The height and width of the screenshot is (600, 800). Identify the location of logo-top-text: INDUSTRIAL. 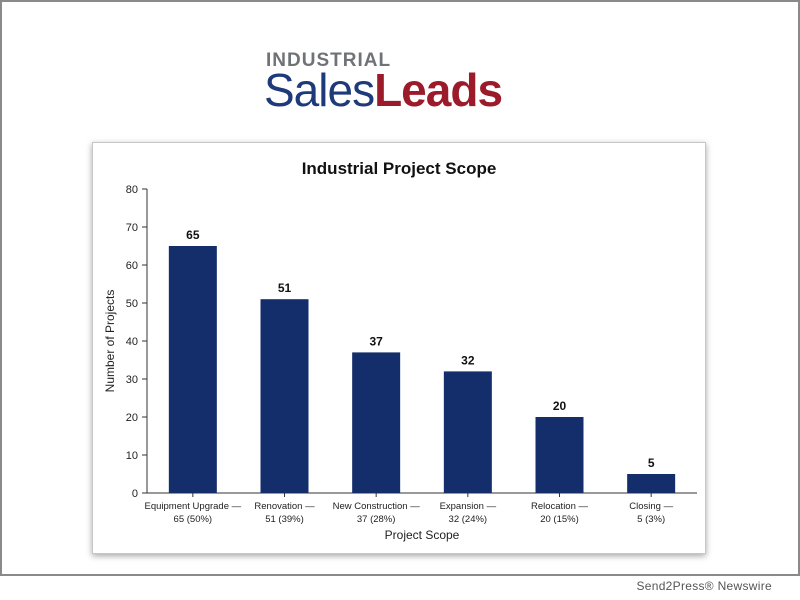
(329, 60).